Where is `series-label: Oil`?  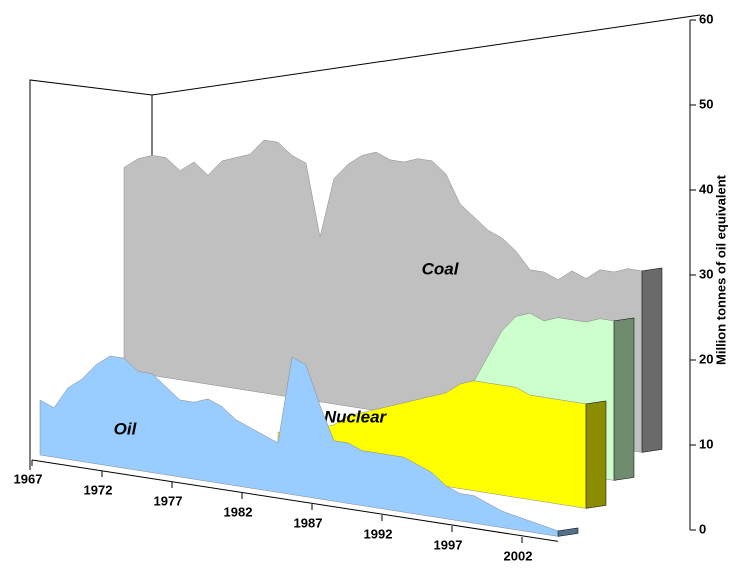
series-label: Oil is located at coordinates (126, 428).